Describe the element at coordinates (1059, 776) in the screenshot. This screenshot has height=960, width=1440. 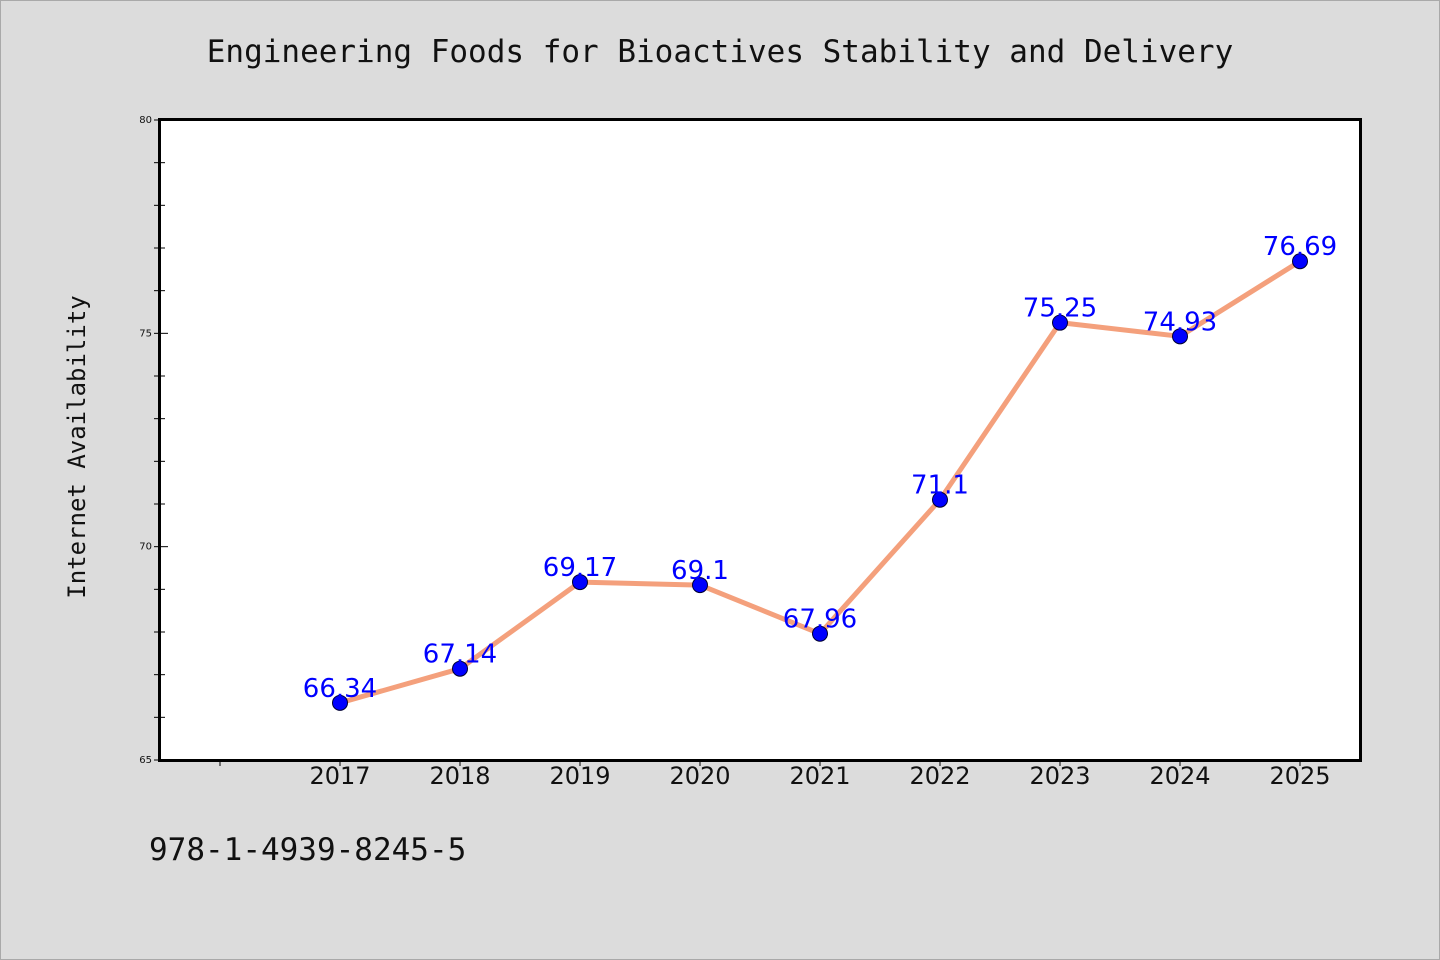
I see `x-tick-label: 2023` at that location.